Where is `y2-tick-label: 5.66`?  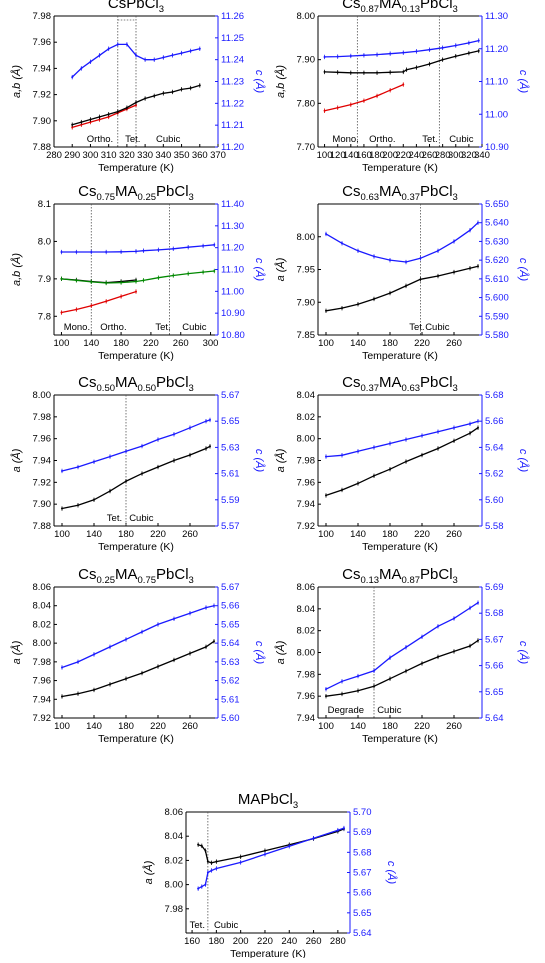 y2-tick-label: 5.66 is located at coordinates (494, 666).